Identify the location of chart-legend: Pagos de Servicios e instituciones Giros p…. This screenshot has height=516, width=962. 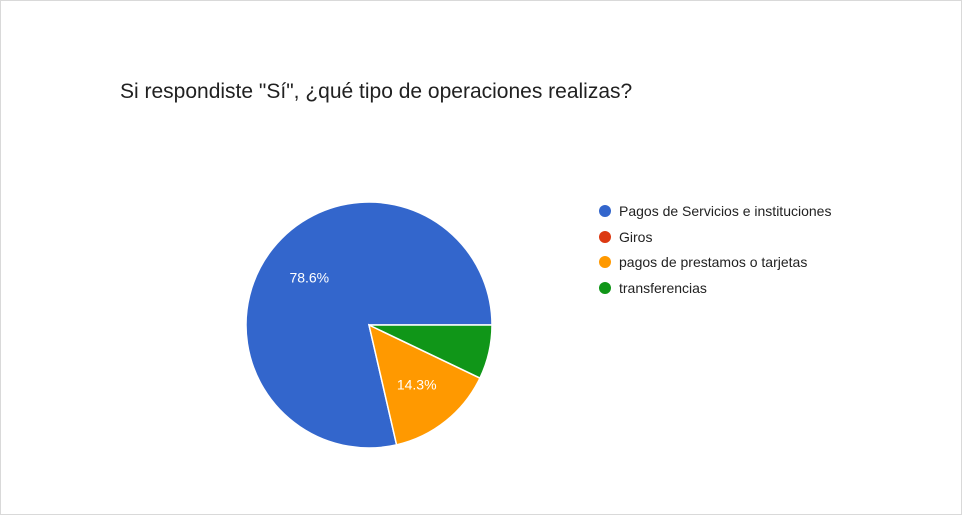
(715, 252).